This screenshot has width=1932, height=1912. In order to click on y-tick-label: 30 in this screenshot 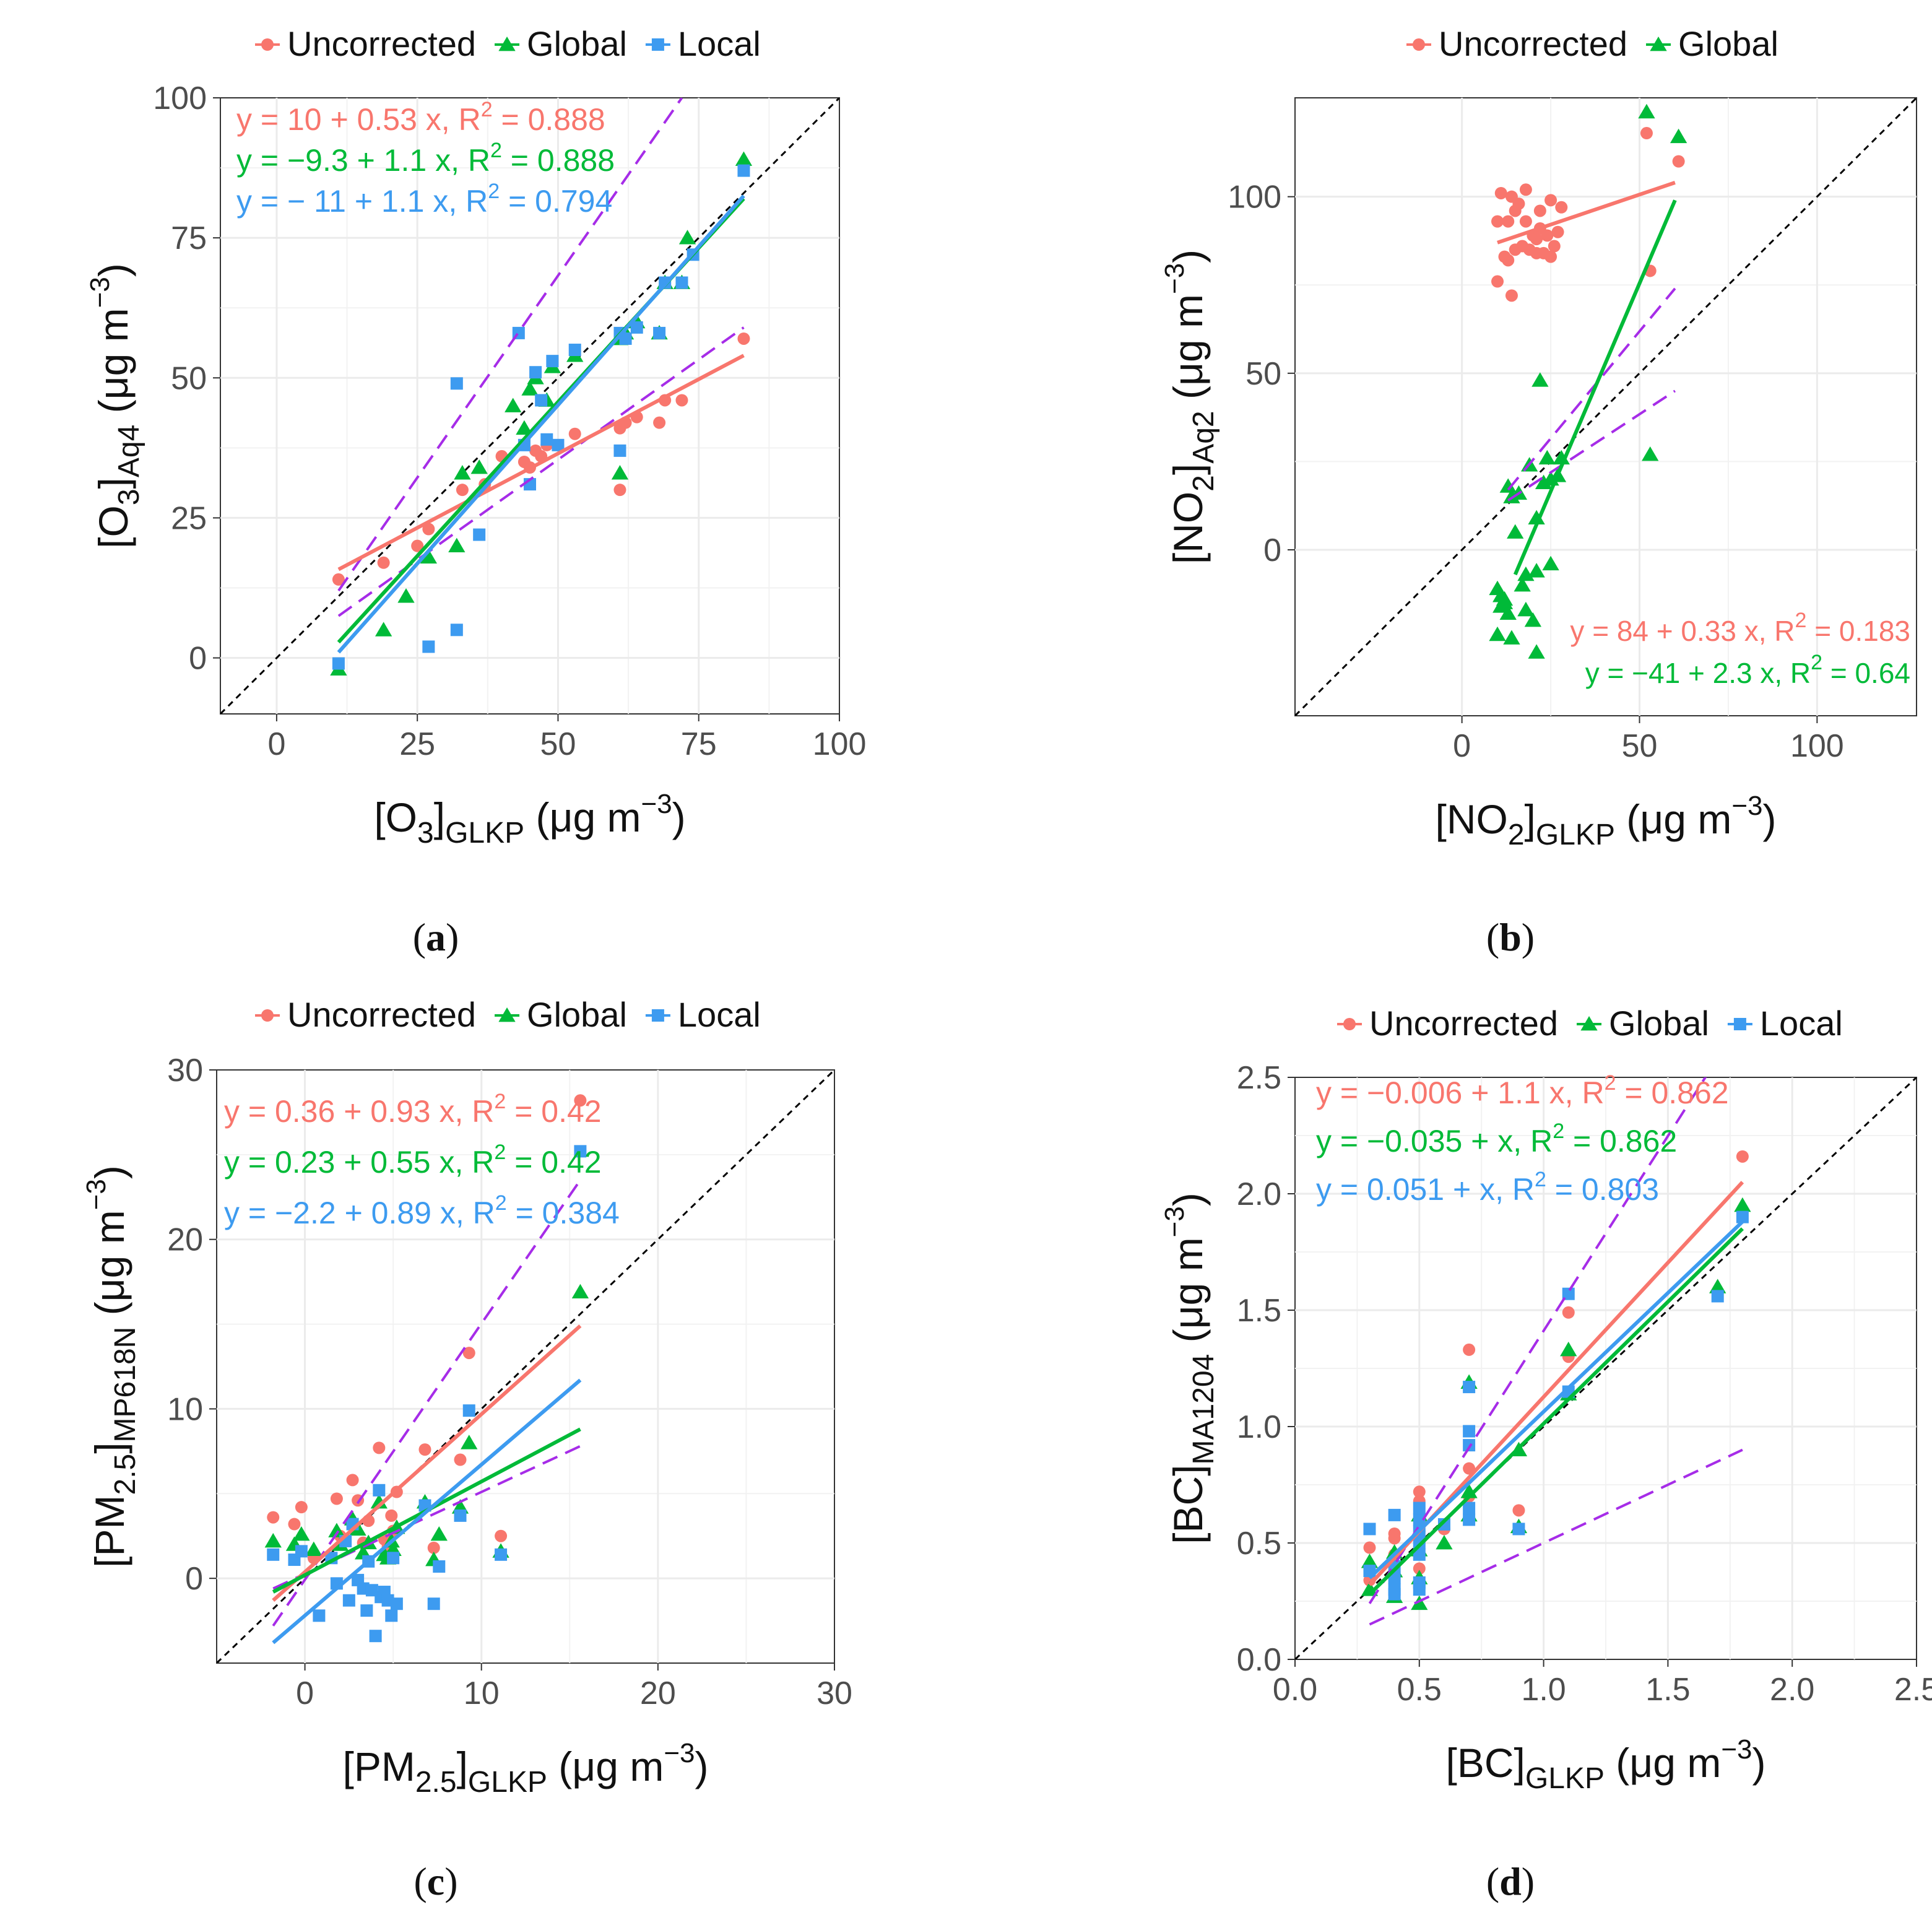, I will do `click(185, 1071)`.